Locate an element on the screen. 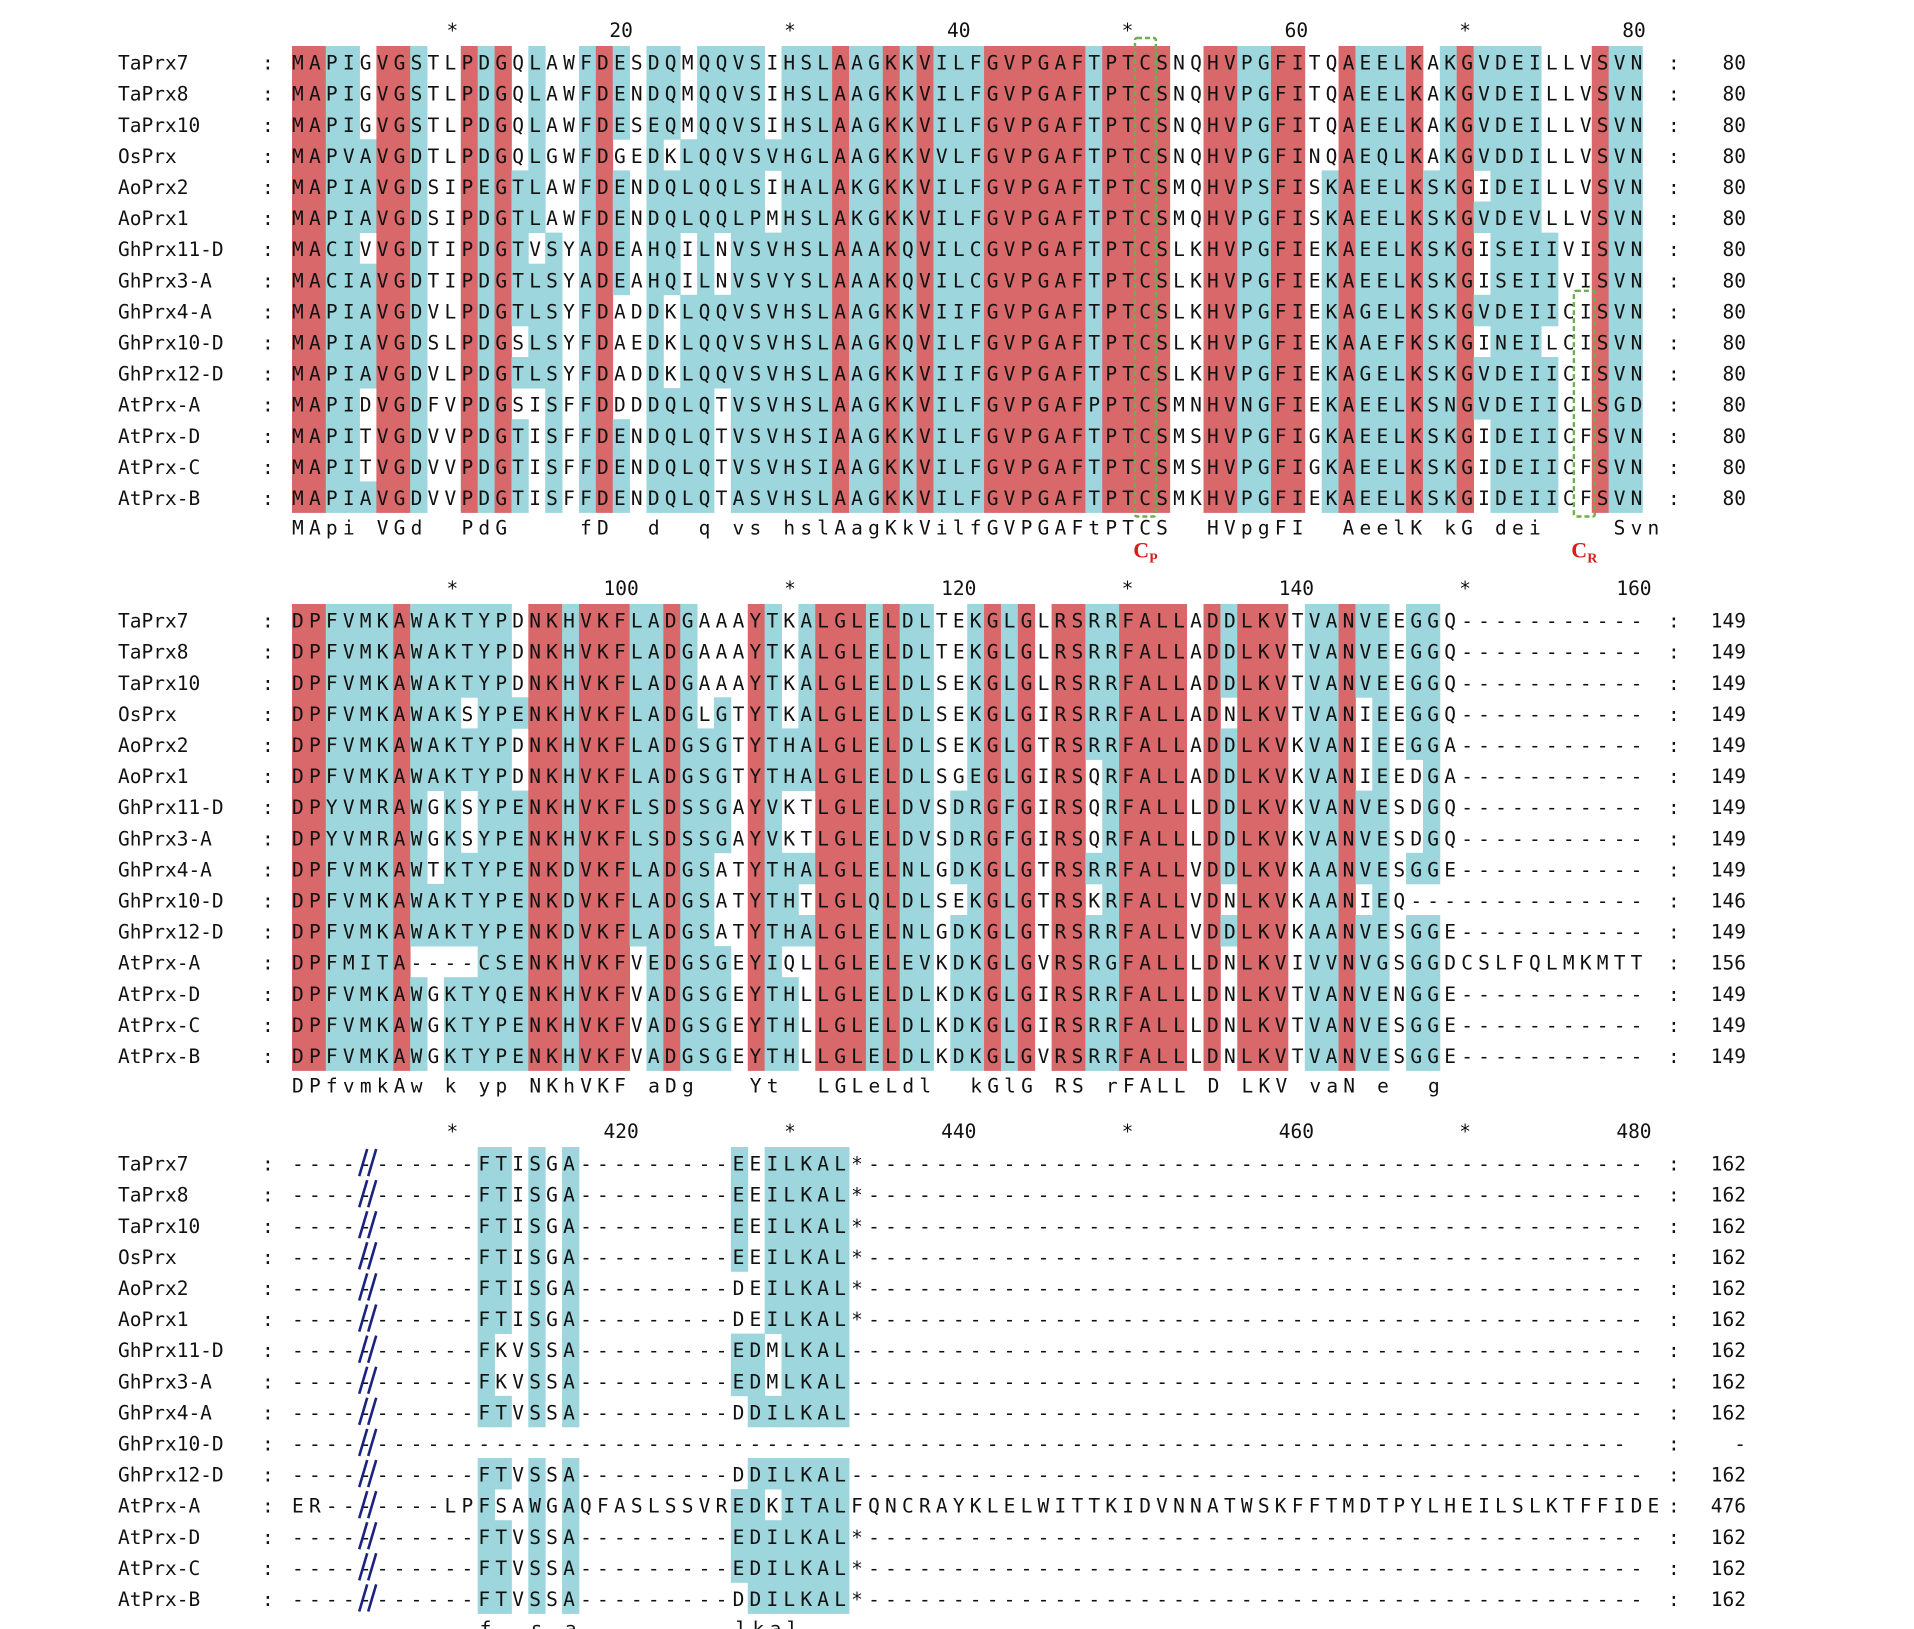 This screenshot has width=1914, height=1629. sequence-name: GhPrx11-D is located at coordinates (171, 807).